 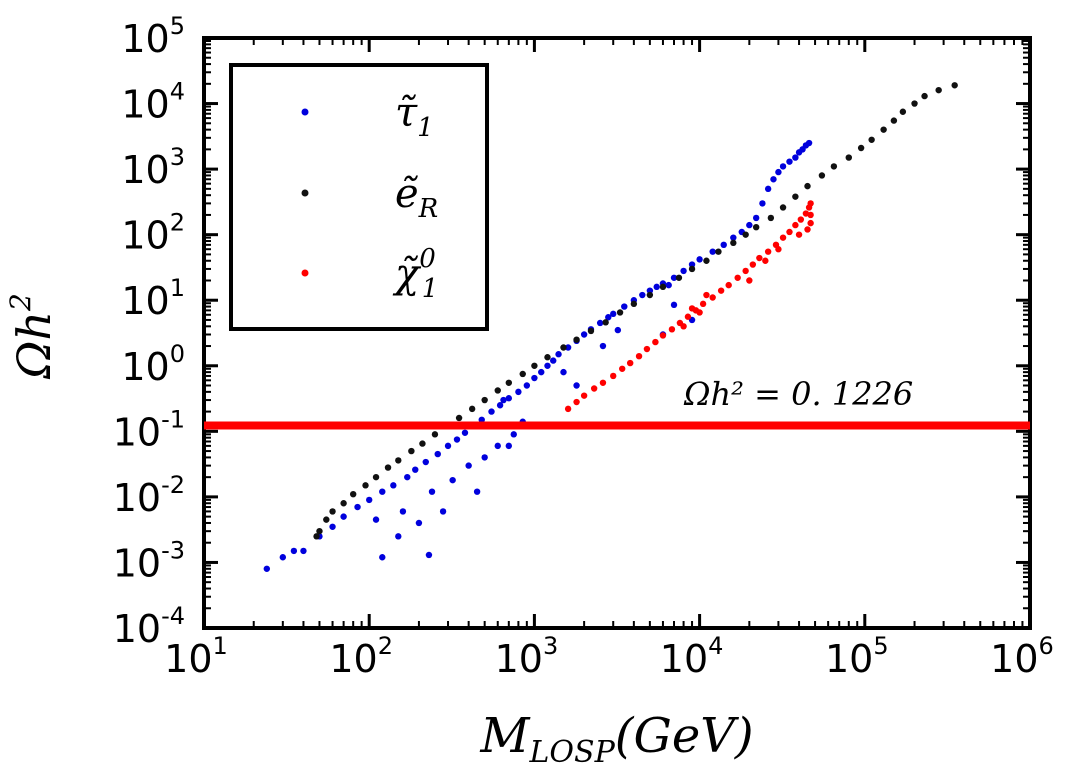 What do you see at coordinates (369, 197) in the screenshot?
I see `legend-items: τ̃1 ẽR χ̃0 1` at bounding box center [369, 197].